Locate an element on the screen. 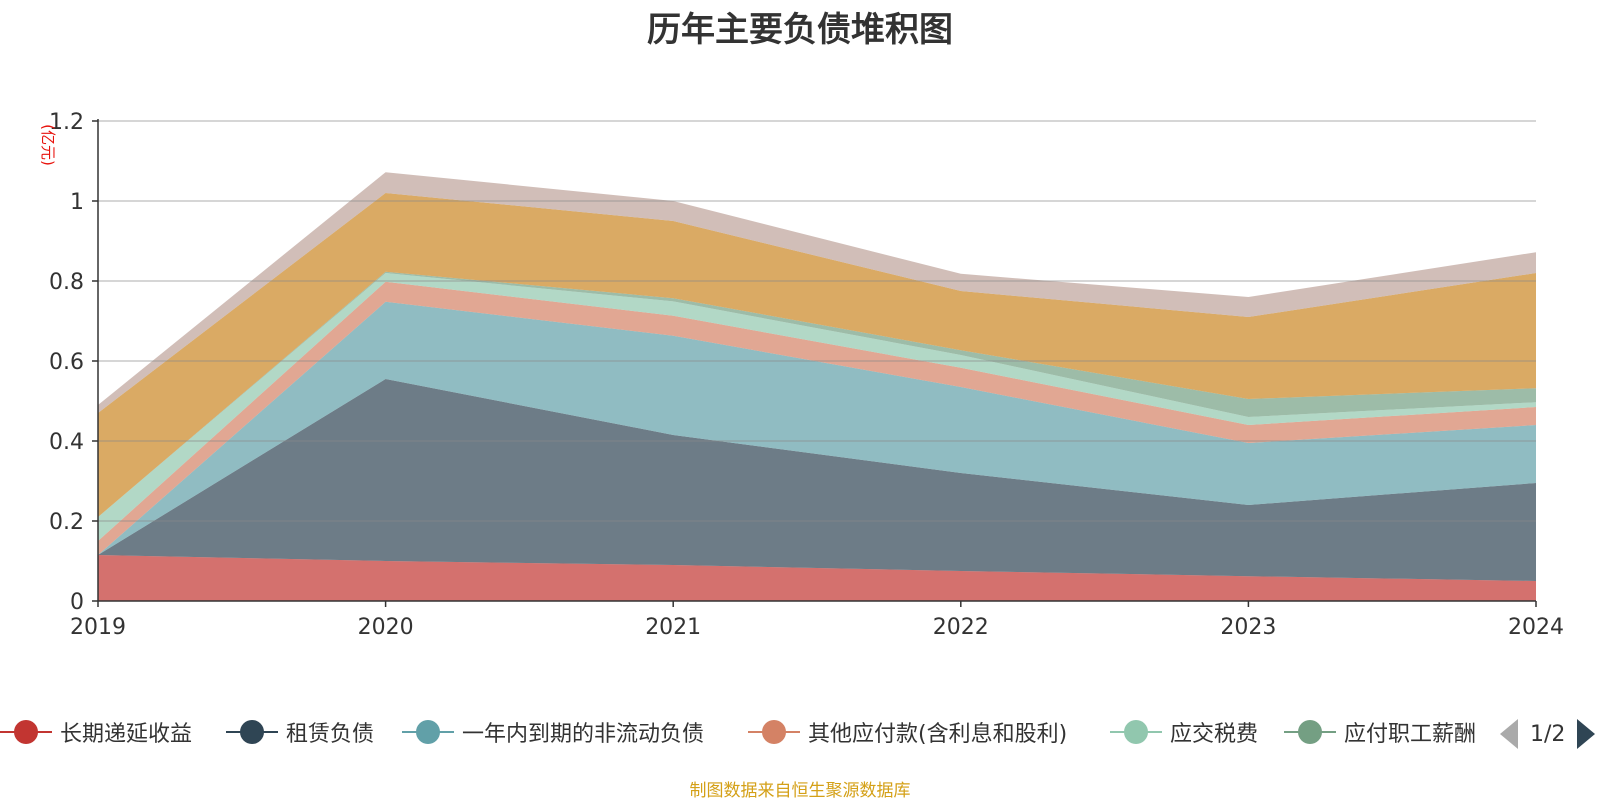 The image size is (1600, 801). legend-item-4: 其他应付款(含利息和股利) is located at coordinates (907, 732).